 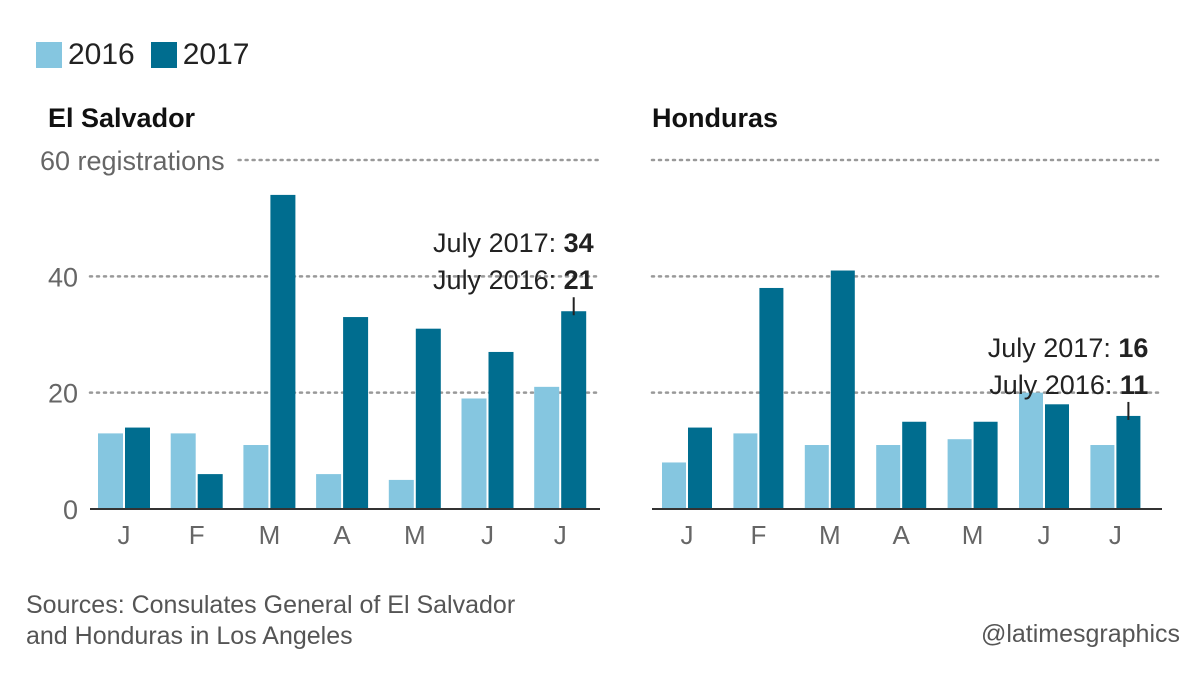 What do you see at coordinates (163, 55) in the screenshot?
I see `legend-swatch-2017` at bounding box center [163, 55].